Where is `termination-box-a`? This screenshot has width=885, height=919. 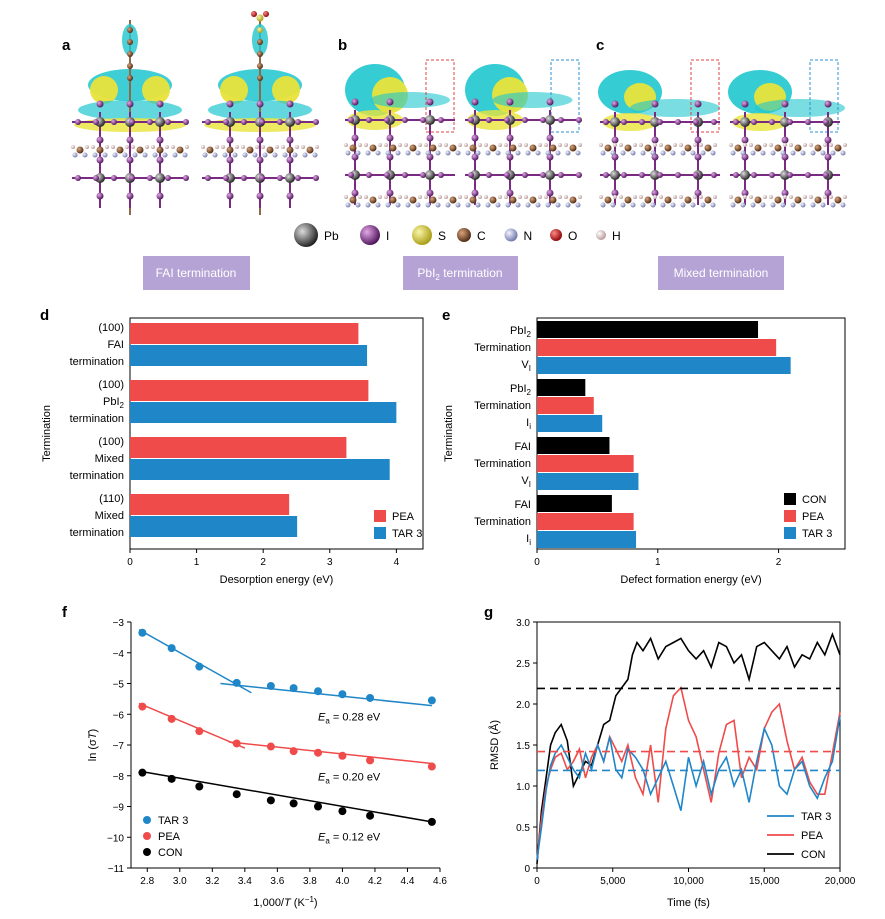
termination-box-a is located at coordinates (196, 273).